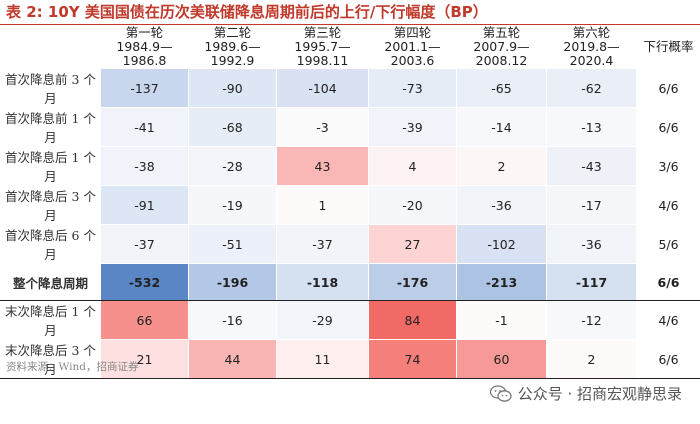  Describe the element at coordinates (412, 282) in the screenshot. I see `value-cell: -176` at that location.